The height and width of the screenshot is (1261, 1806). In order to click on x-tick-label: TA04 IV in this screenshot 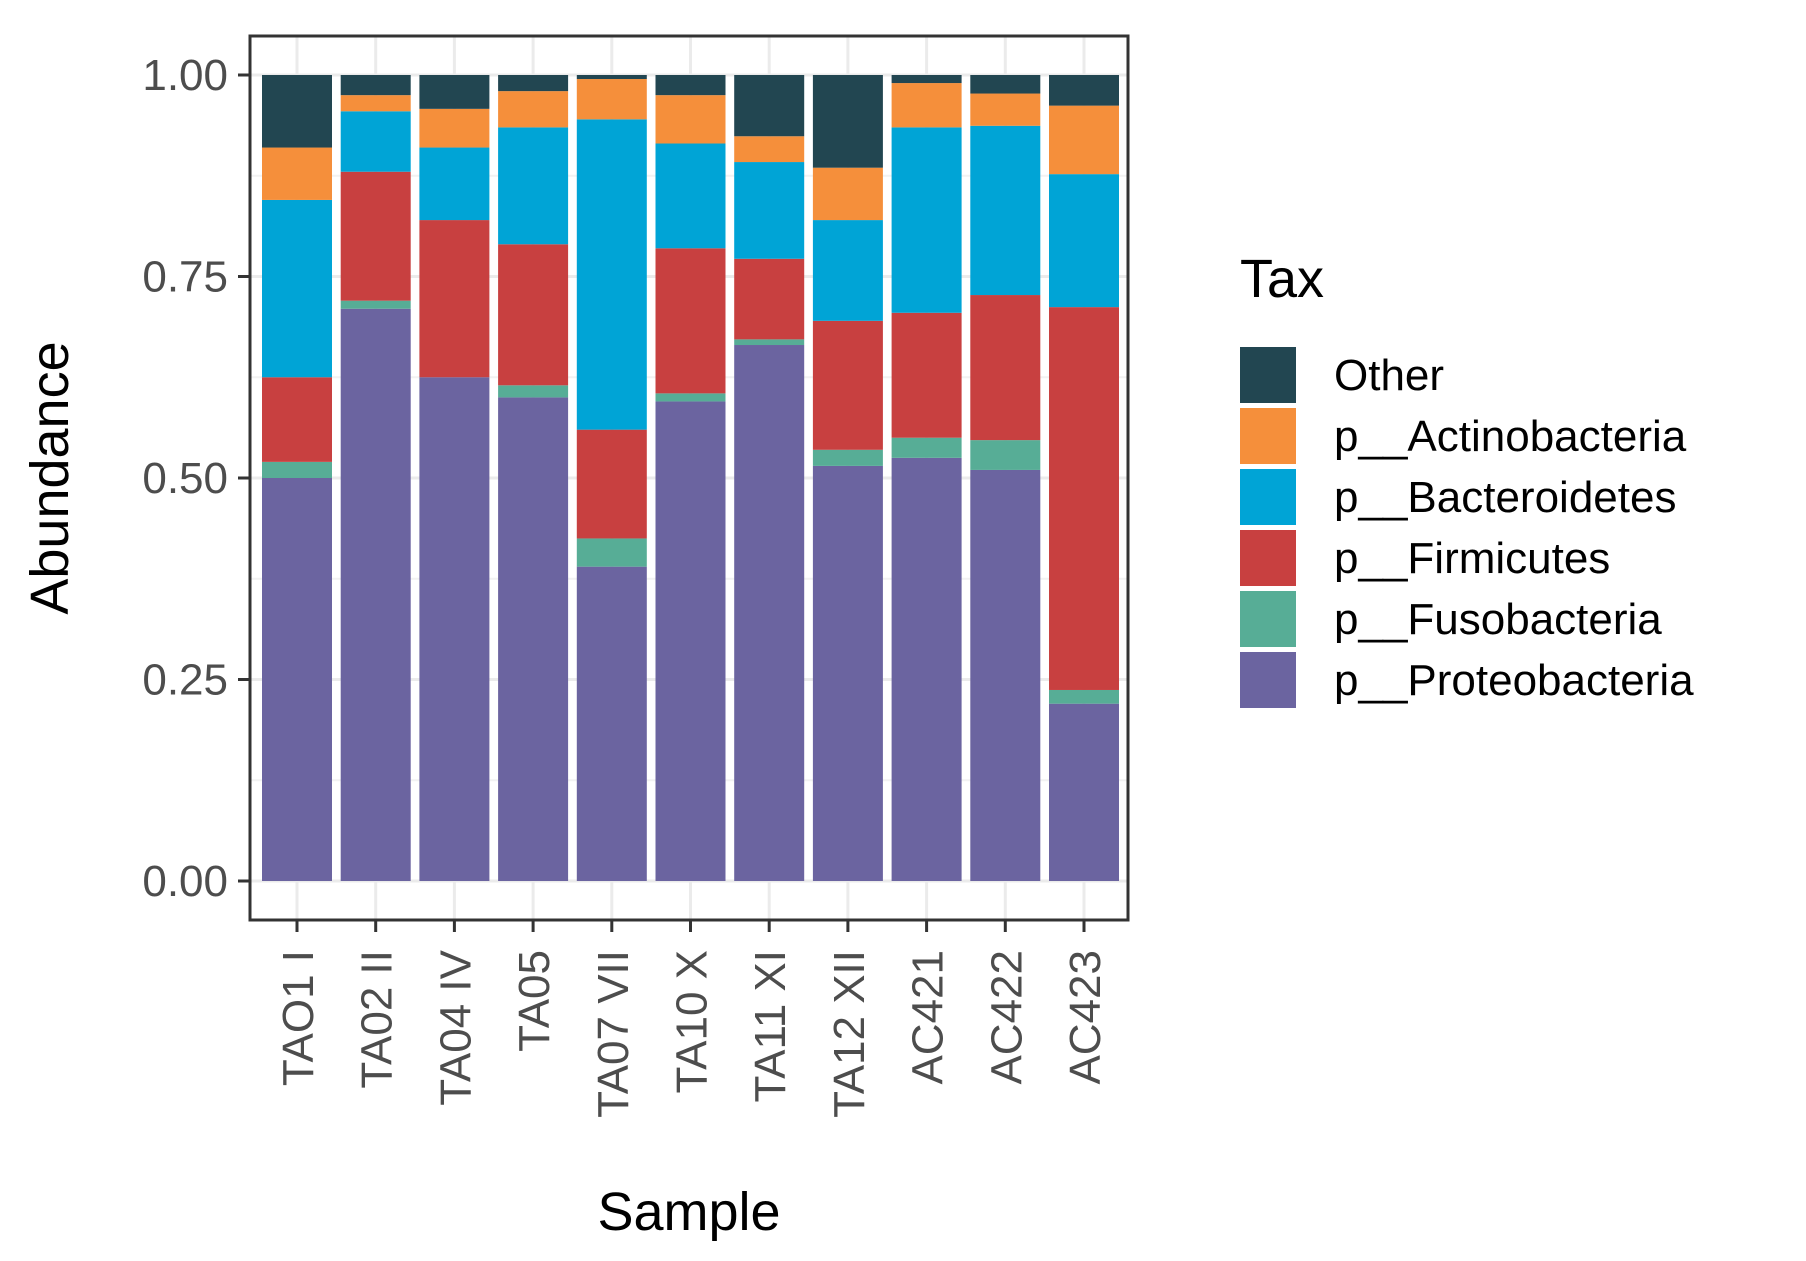, I will do `click(455, 1027)`.